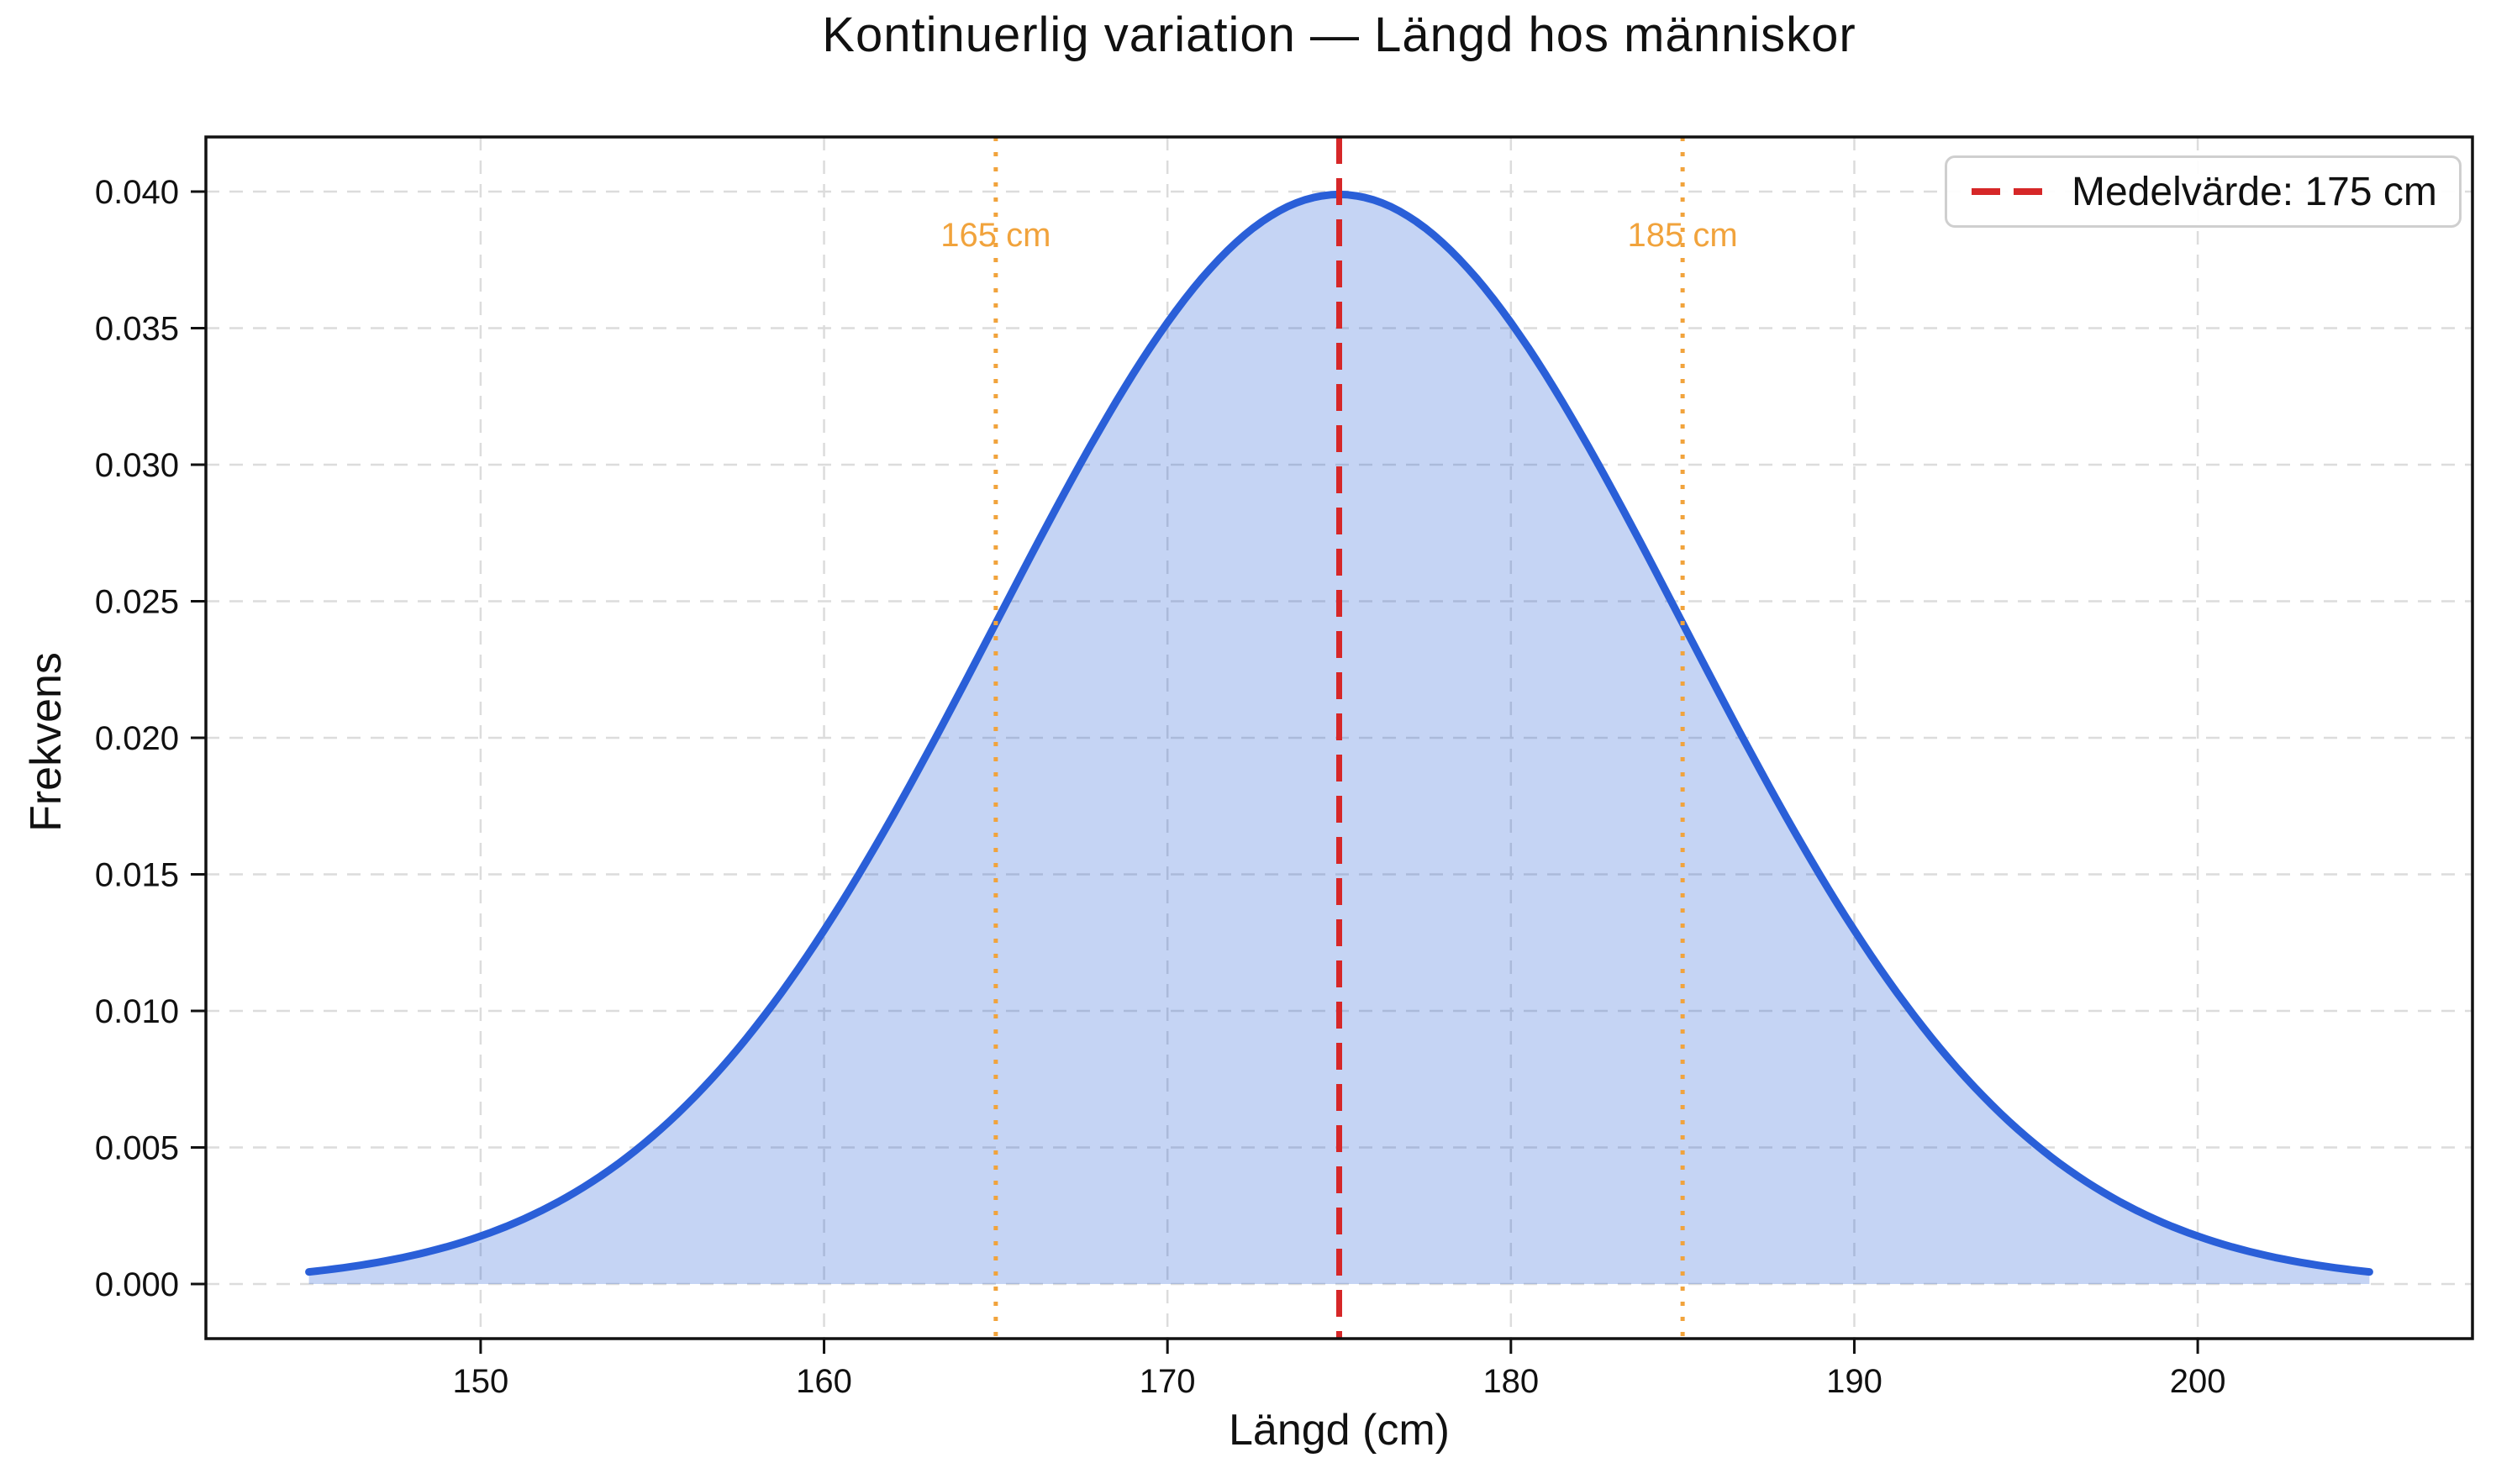 The width and height of the screenshot is (2496, 1484). What do you see at coordinates (1510, 1381) in the screenshot?
I see `x-tick-label: 180` at bounding box center [1510, 1381].